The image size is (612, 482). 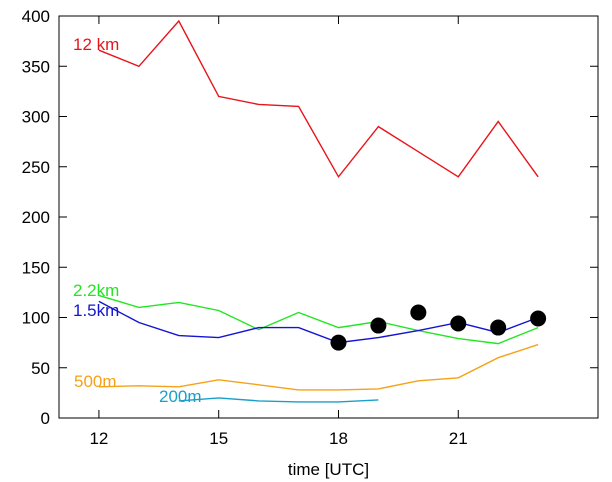 I want to click on y-tick-label: 150, so click(x=36, y=267).